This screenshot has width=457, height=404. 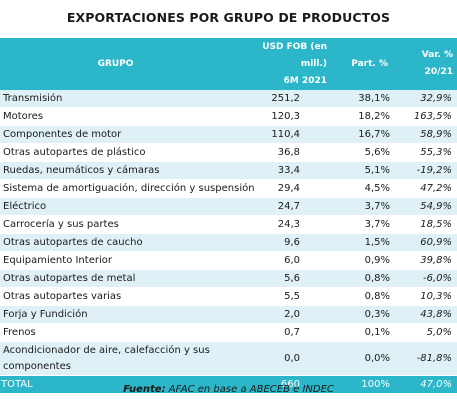 What do you see at coordinates (425, 206) in the screenshot?
I see `cell-var: 54,9%` at bounding box center [425, 206].